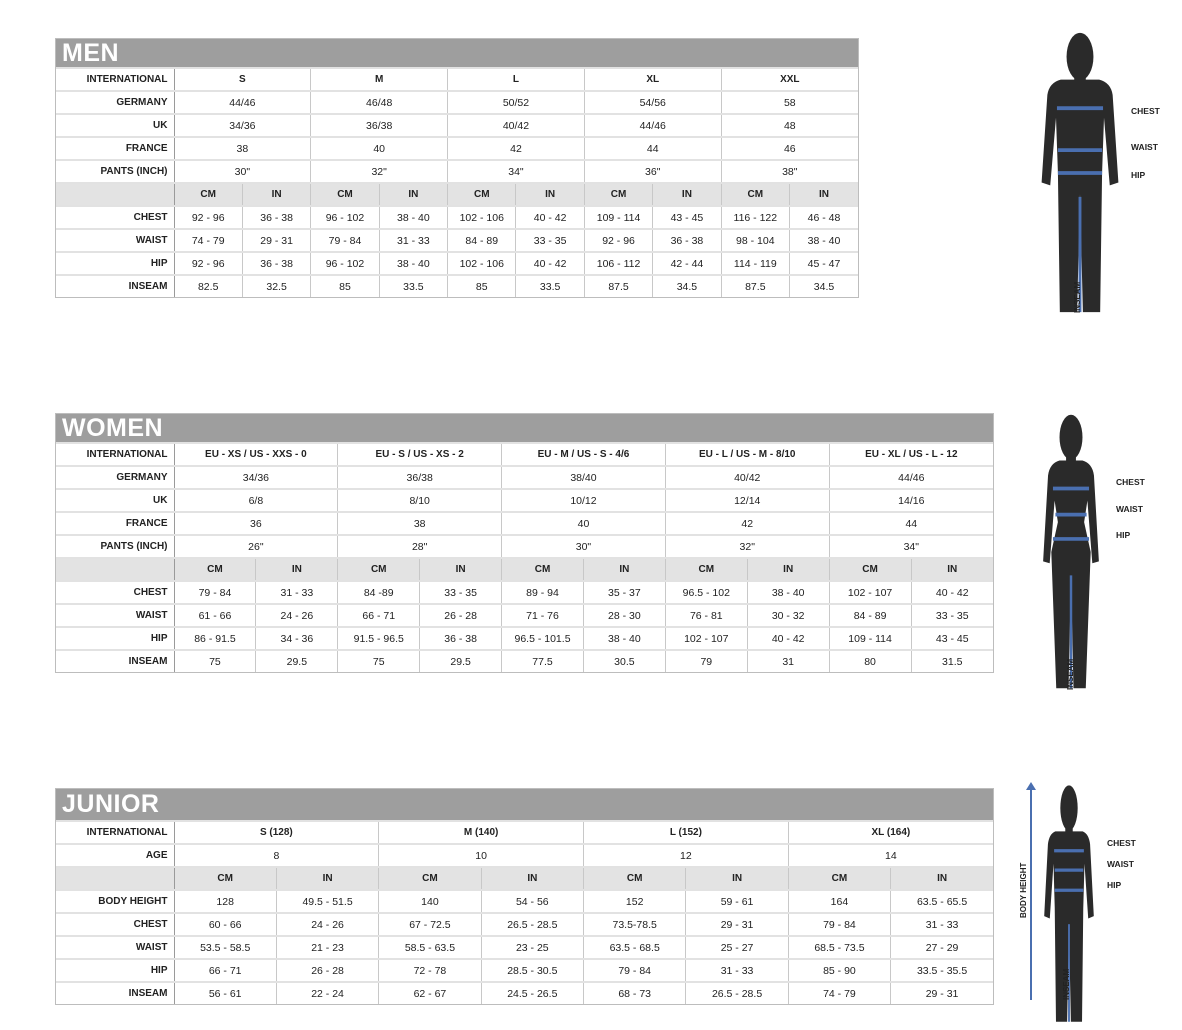  I want to click on measure-cell: 29.5, so click(296, 660).